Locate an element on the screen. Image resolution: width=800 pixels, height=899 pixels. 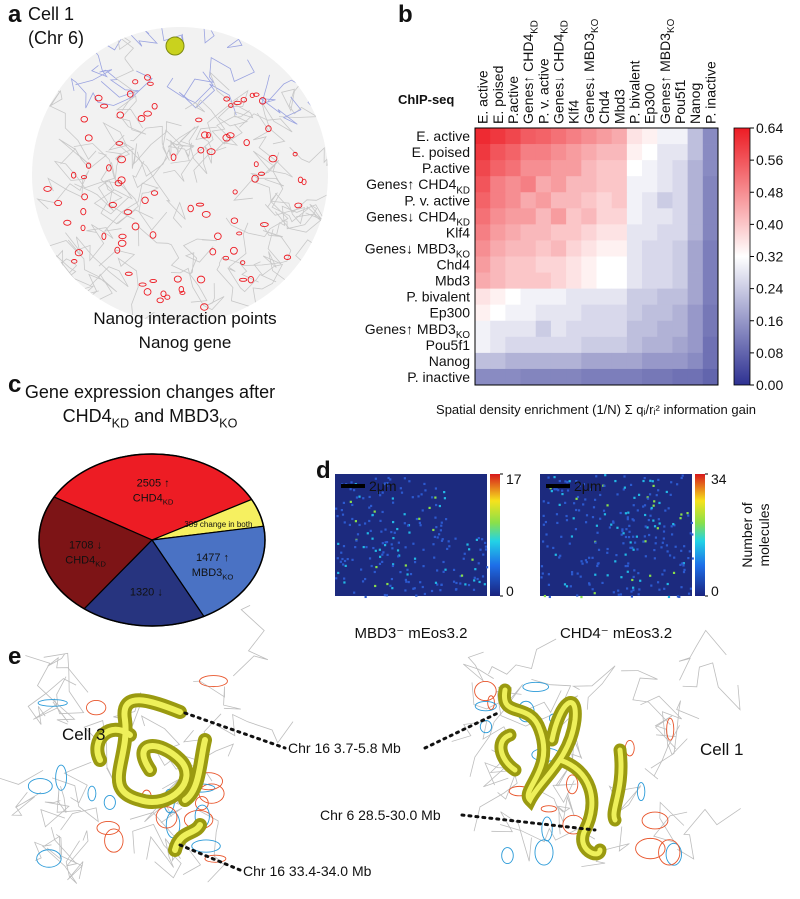
label-text: CHD4 is located at coordinates (87, 416).